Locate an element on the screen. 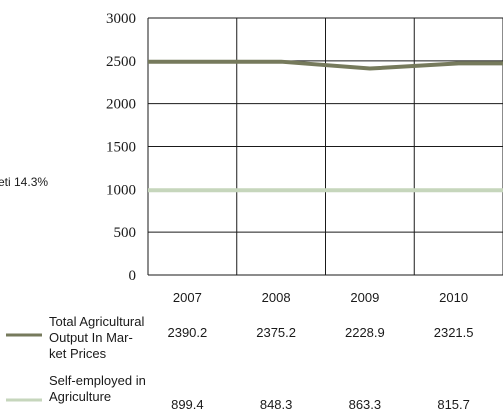 This screenshot has width=503, height=414. y-tick-label: 0 is located at coordinates (133, 276).